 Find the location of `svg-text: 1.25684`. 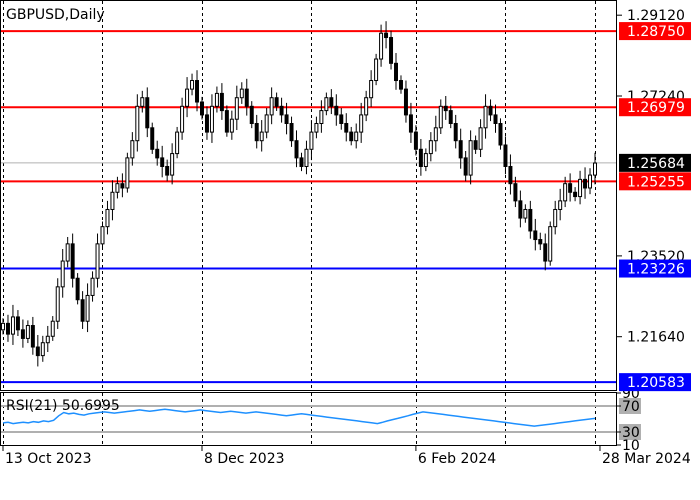

svg-text: 1.25684 is located at coordinates (656, 164).